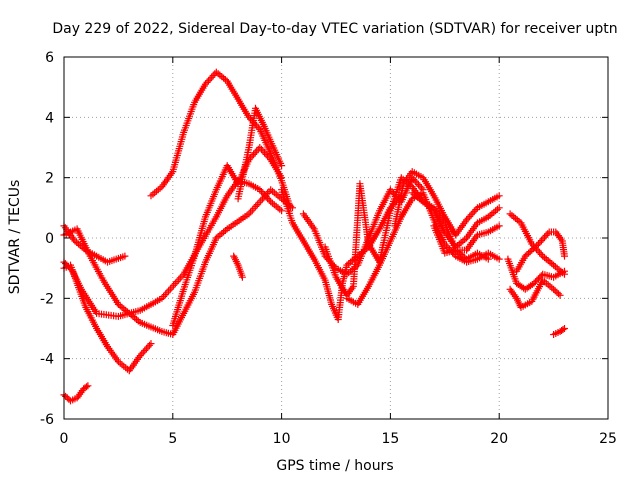 The image size is (640, 480). I want to click on series-trace-r, so click(536, 274).